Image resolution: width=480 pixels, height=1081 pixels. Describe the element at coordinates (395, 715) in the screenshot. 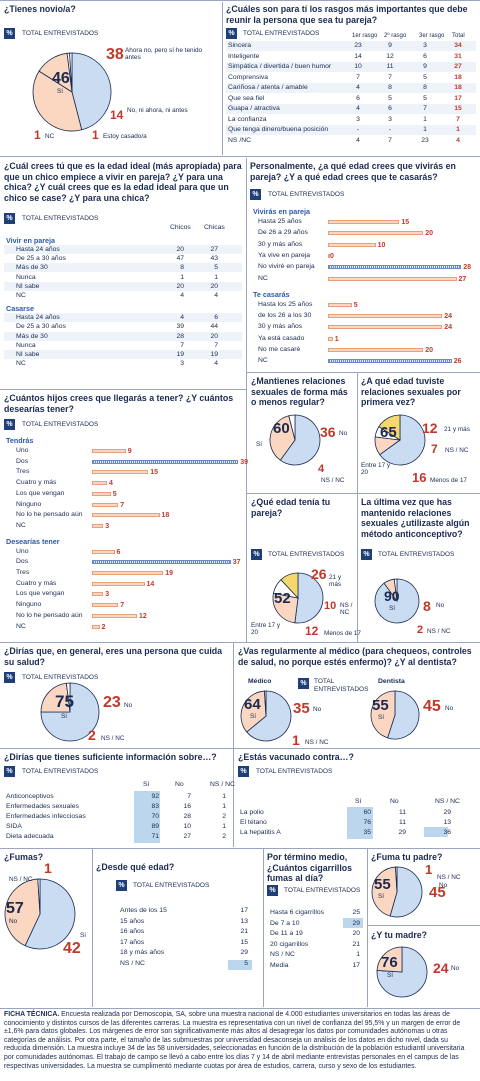

I see `q11-dentista-pie` at that location.